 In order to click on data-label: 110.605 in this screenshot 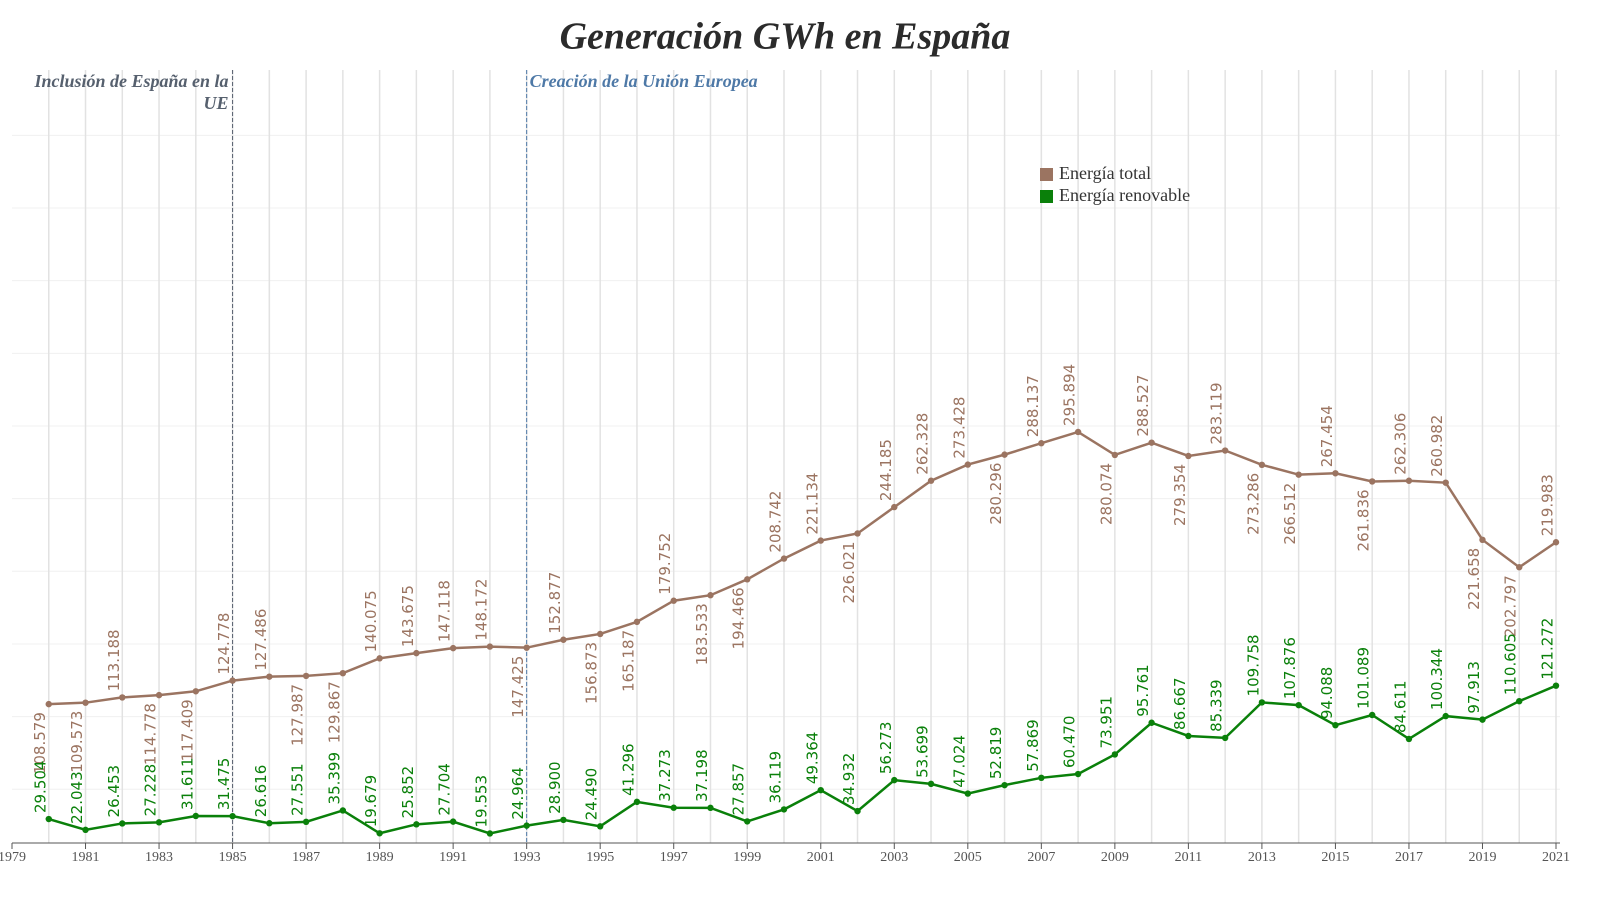, I will do `click(1511, 664)`.